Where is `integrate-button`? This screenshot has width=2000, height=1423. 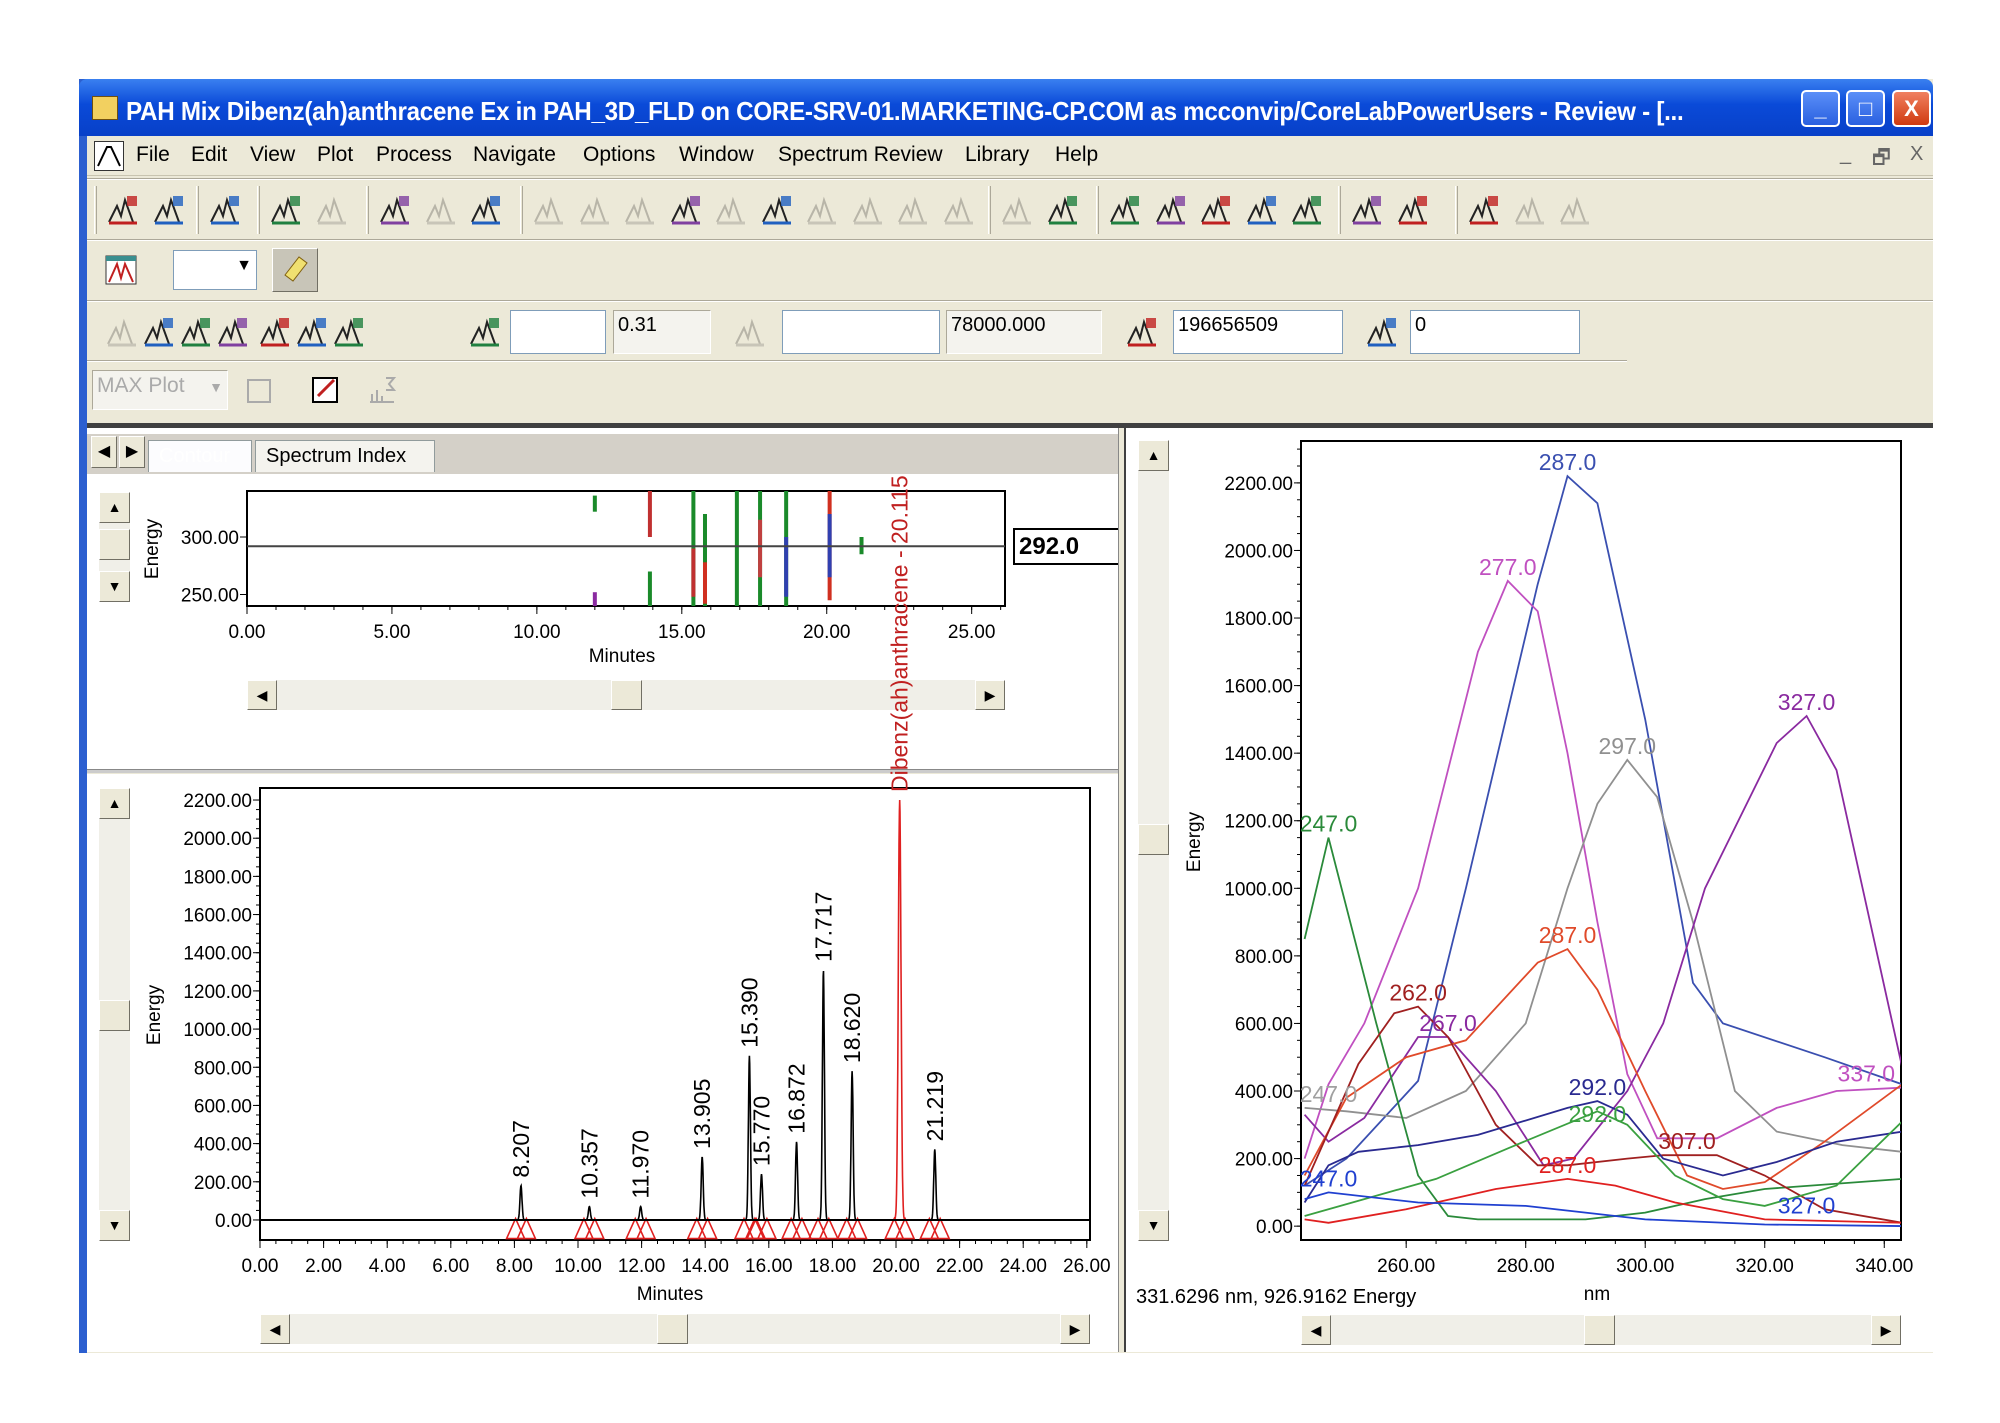
integrate-button is located at coordinates (285, 210).